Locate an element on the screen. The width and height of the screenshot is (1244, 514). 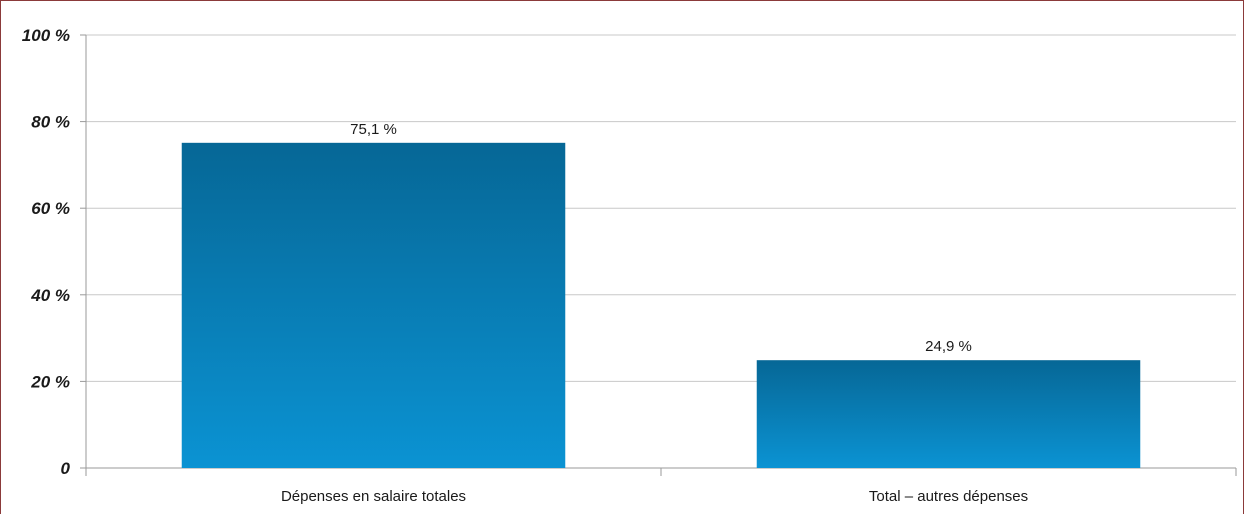
y-tick-label: 80 % is located at coordinates (50, 122).